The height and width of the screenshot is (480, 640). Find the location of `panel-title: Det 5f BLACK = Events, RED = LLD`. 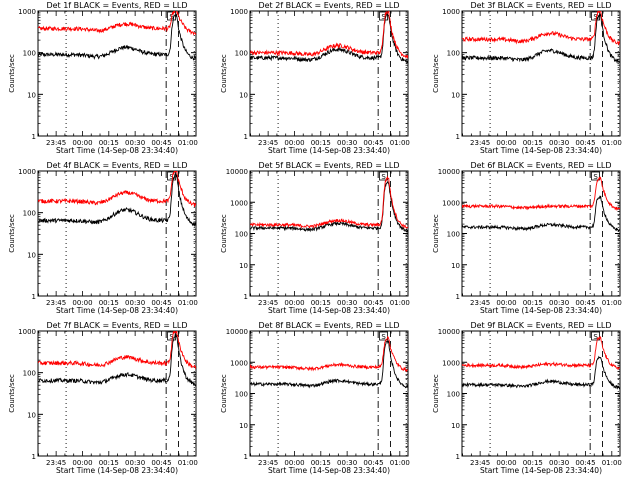

panel-title: Det 5f BLACK = Events, RED = LLD is located at coordinates (328, 165).